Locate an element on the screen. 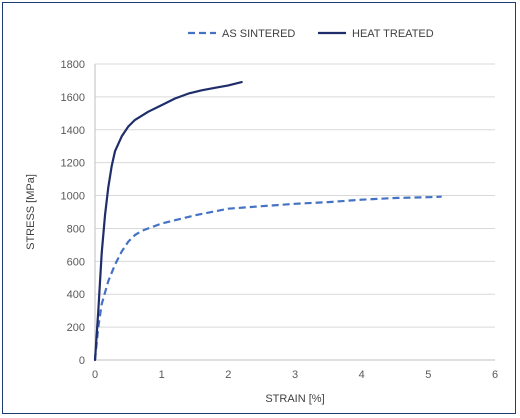 The image size is (520, 418). y-tick-label: 800 is located at coordinates (76, 229).